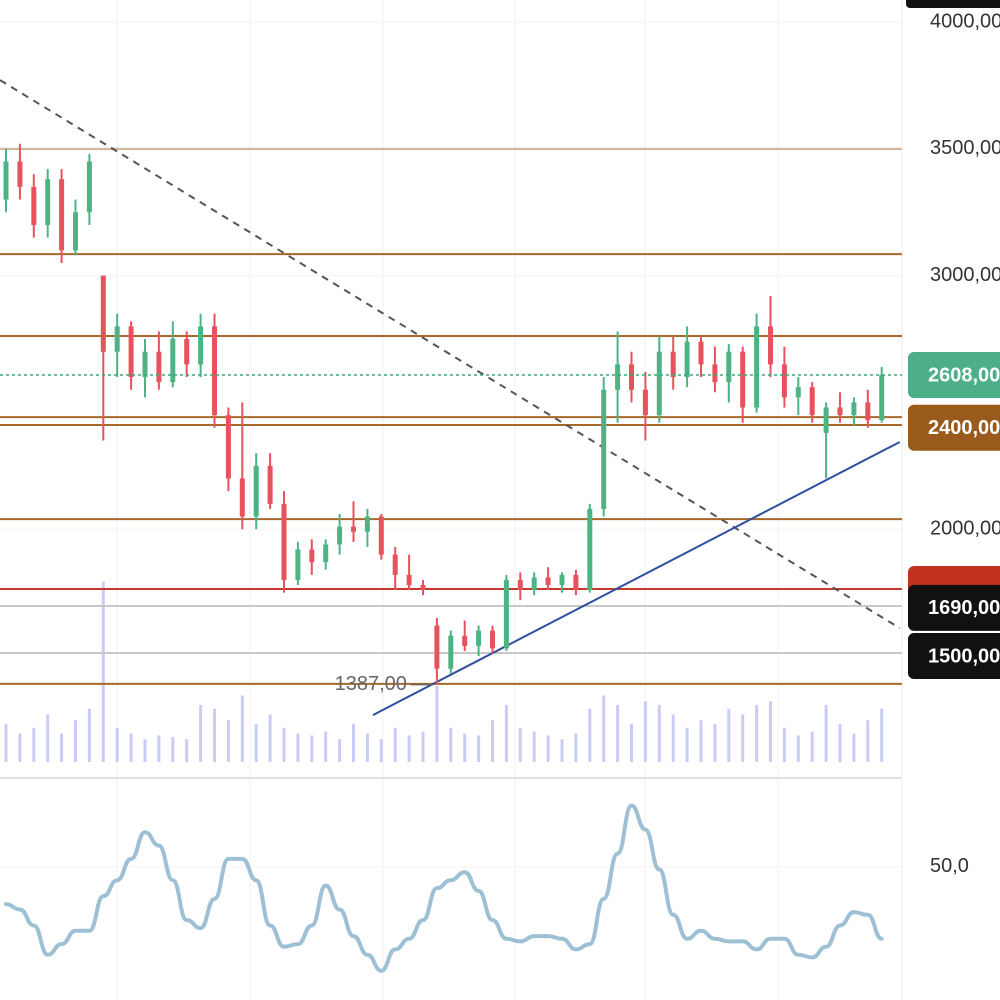  Describe the element at coordinates (964, 608) in the screenshot. I see `price-badge-label: 1690,00` at that location.